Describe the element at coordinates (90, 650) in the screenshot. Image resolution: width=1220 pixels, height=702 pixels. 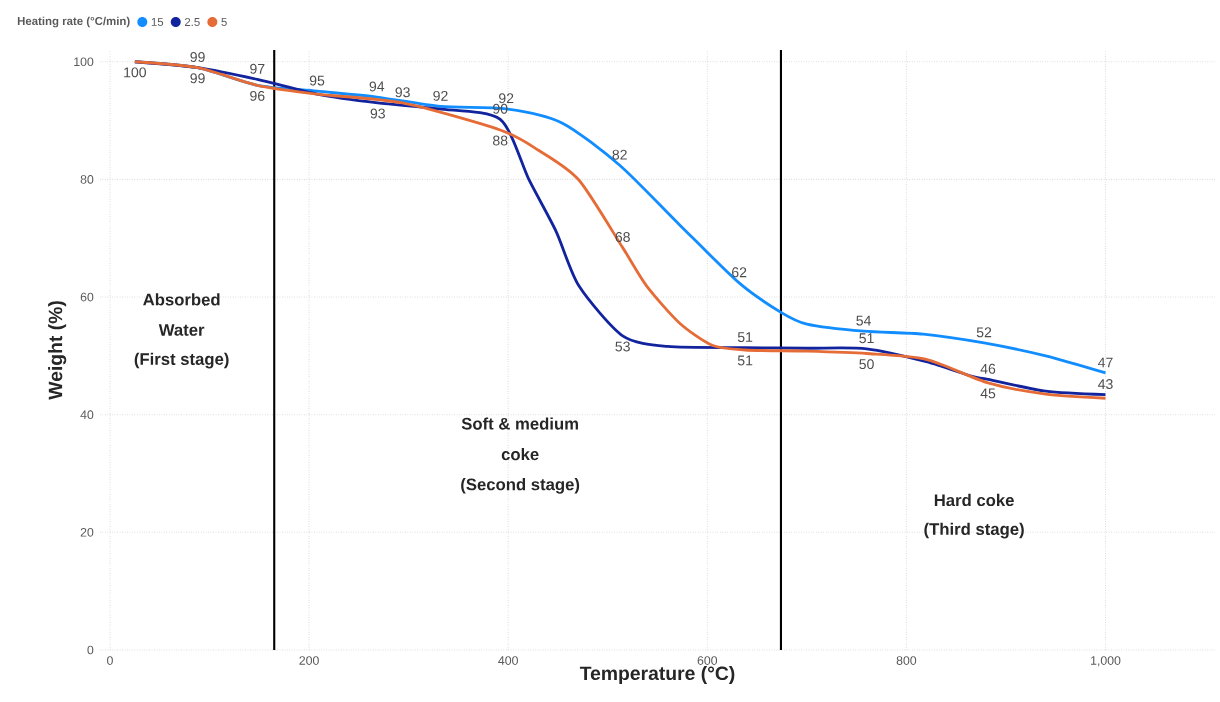
I see `y-tick-label: 0` at that location.